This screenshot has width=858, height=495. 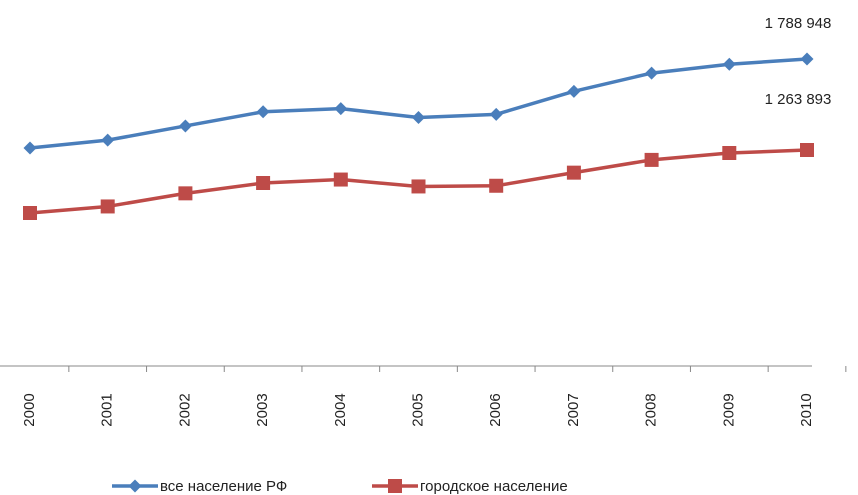 What do you see at coordinates (494, 486) in the screenshot?
I see `legend-label: городское население` at bounding box center [494, 486].